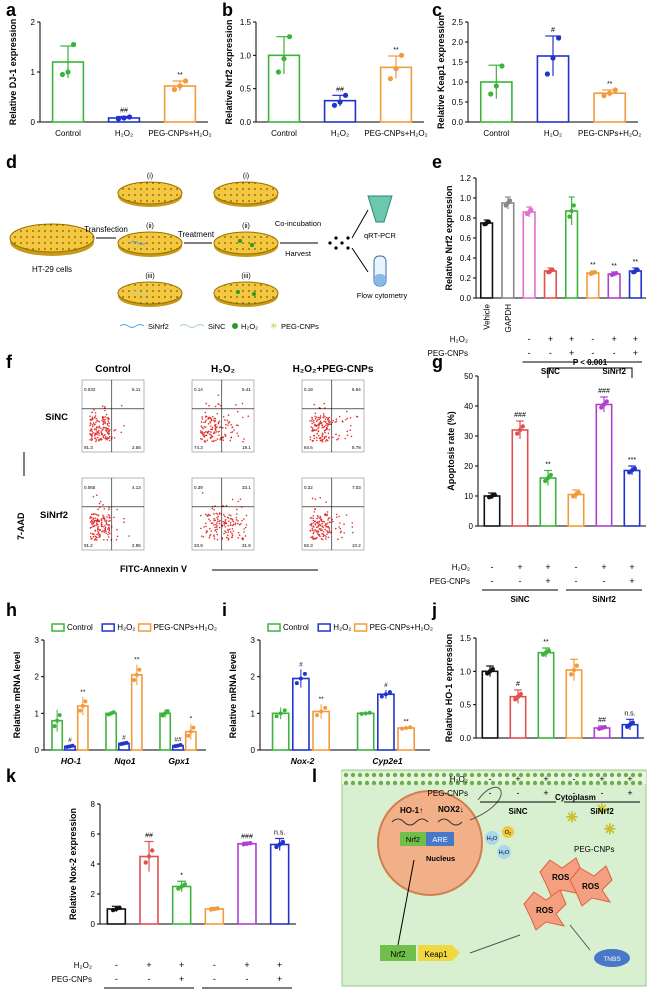  Describe the element at coordinates (150, 226) in the screenshot. I see `dish-label-ii: (ii)` at that location.